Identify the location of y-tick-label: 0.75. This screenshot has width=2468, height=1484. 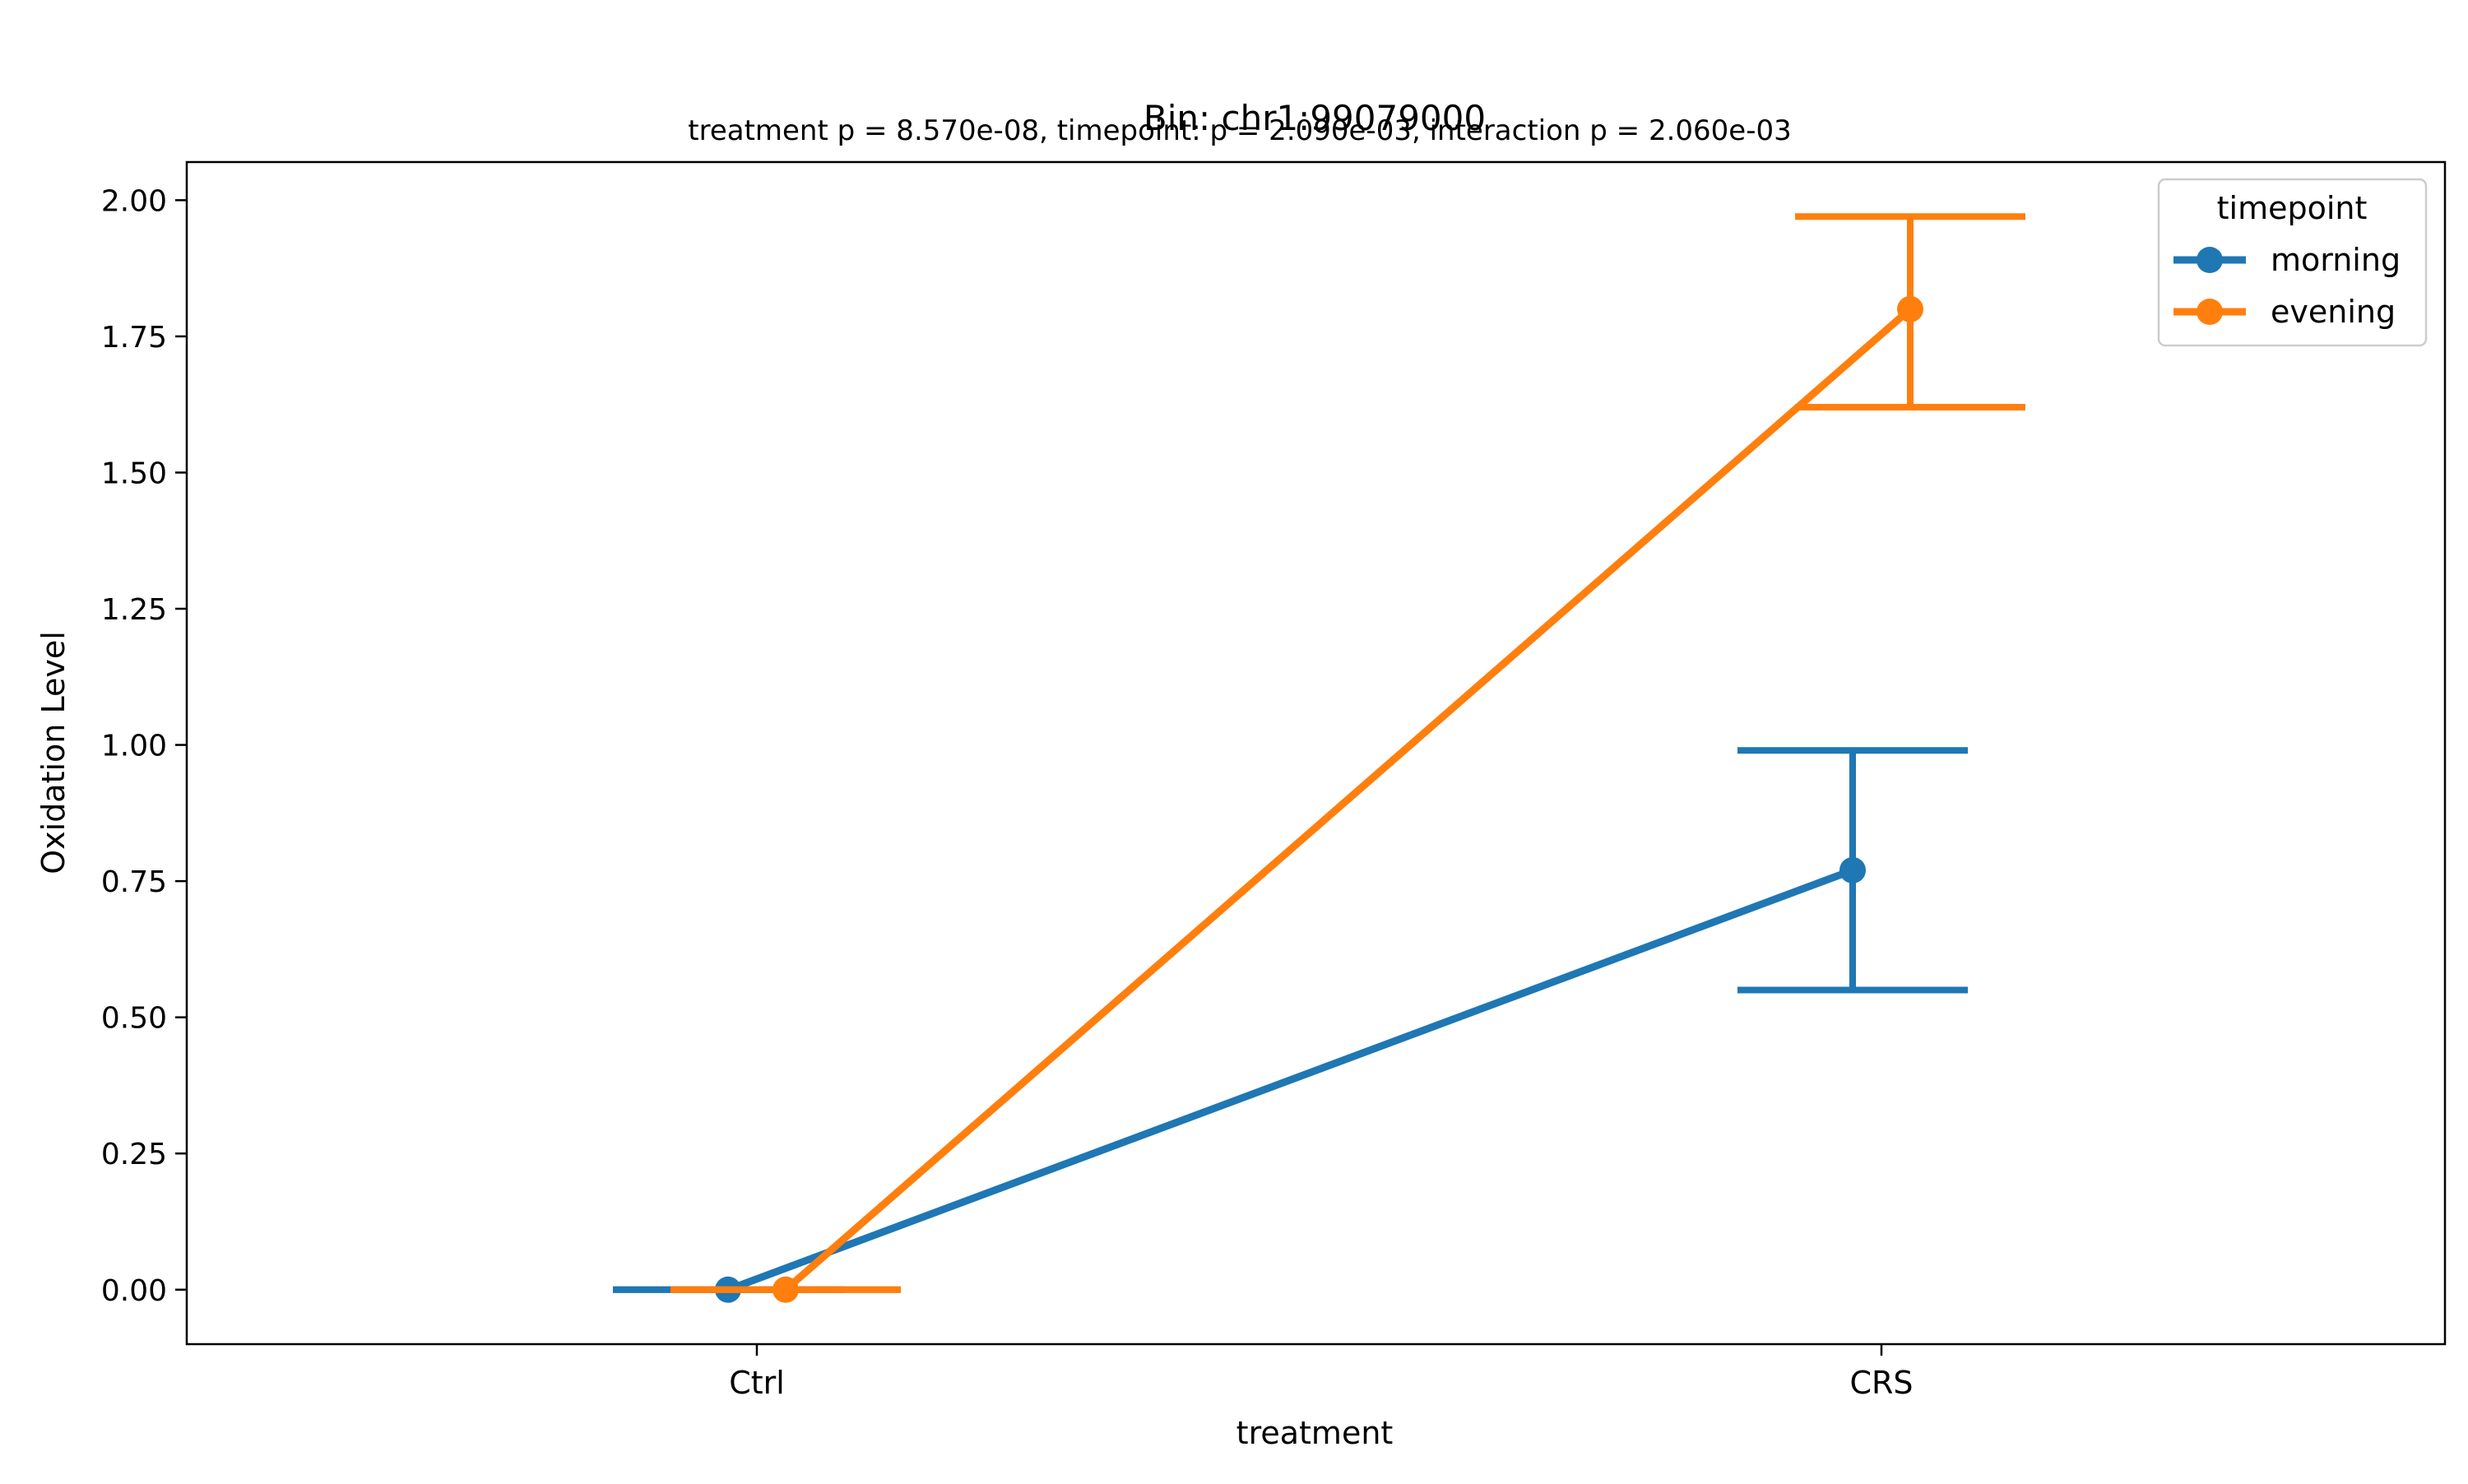
(134, 882).